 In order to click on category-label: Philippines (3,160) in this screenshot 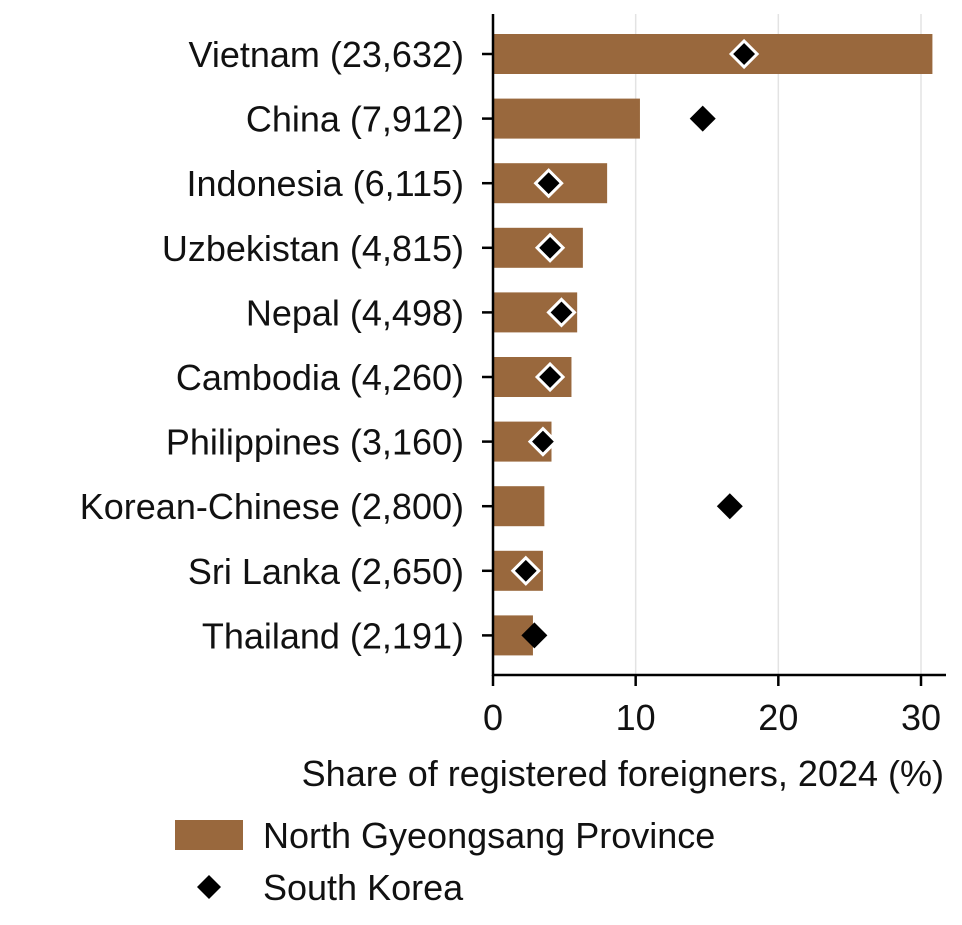, I will do `click(315, 442)`.